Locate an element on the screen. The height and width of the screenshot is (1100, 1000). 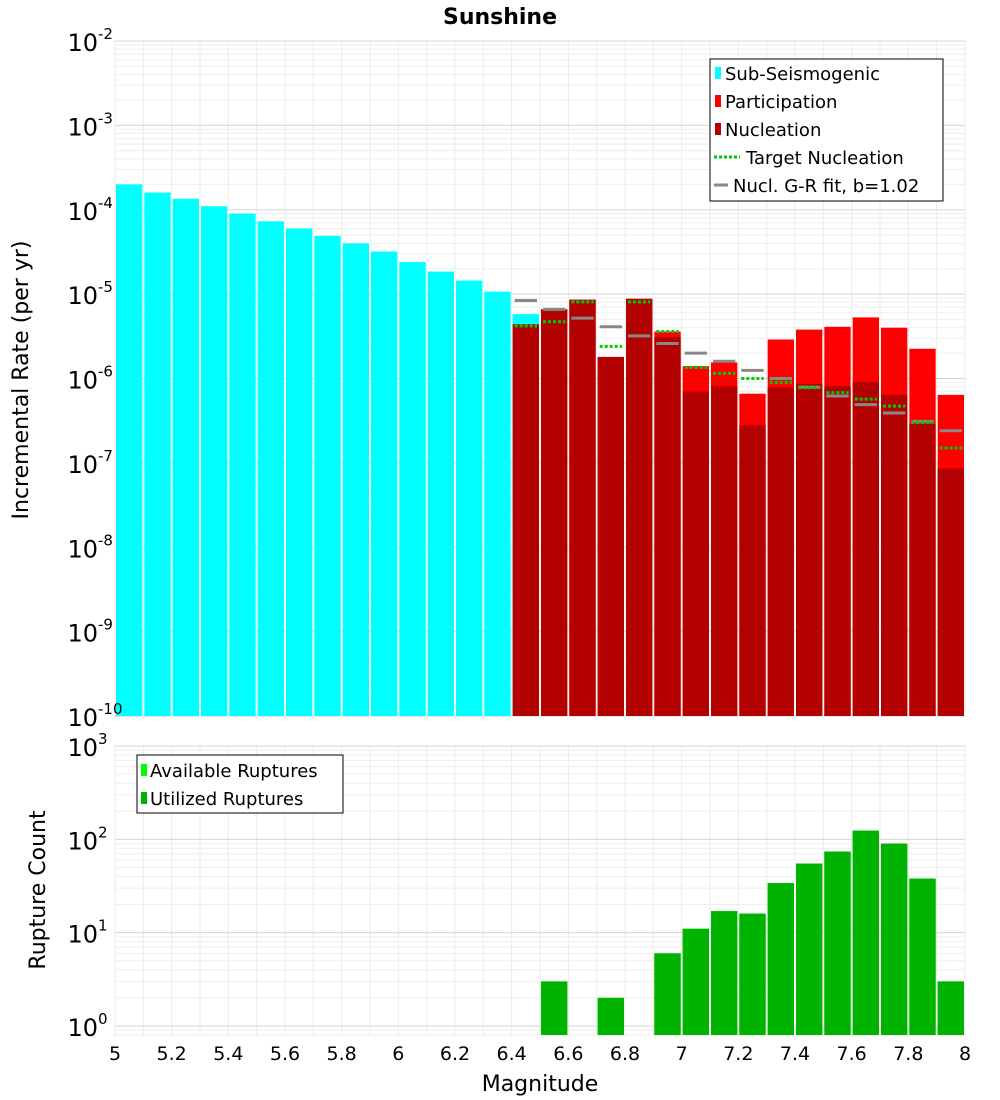
x-axis-label: Magnitude is located at coordinates (540, 1084).